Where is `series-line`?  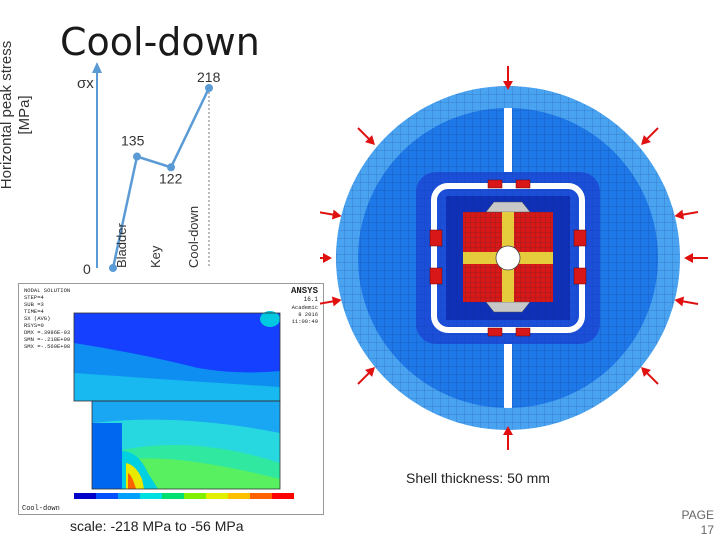
series-line is located at coordinates (161, 178).